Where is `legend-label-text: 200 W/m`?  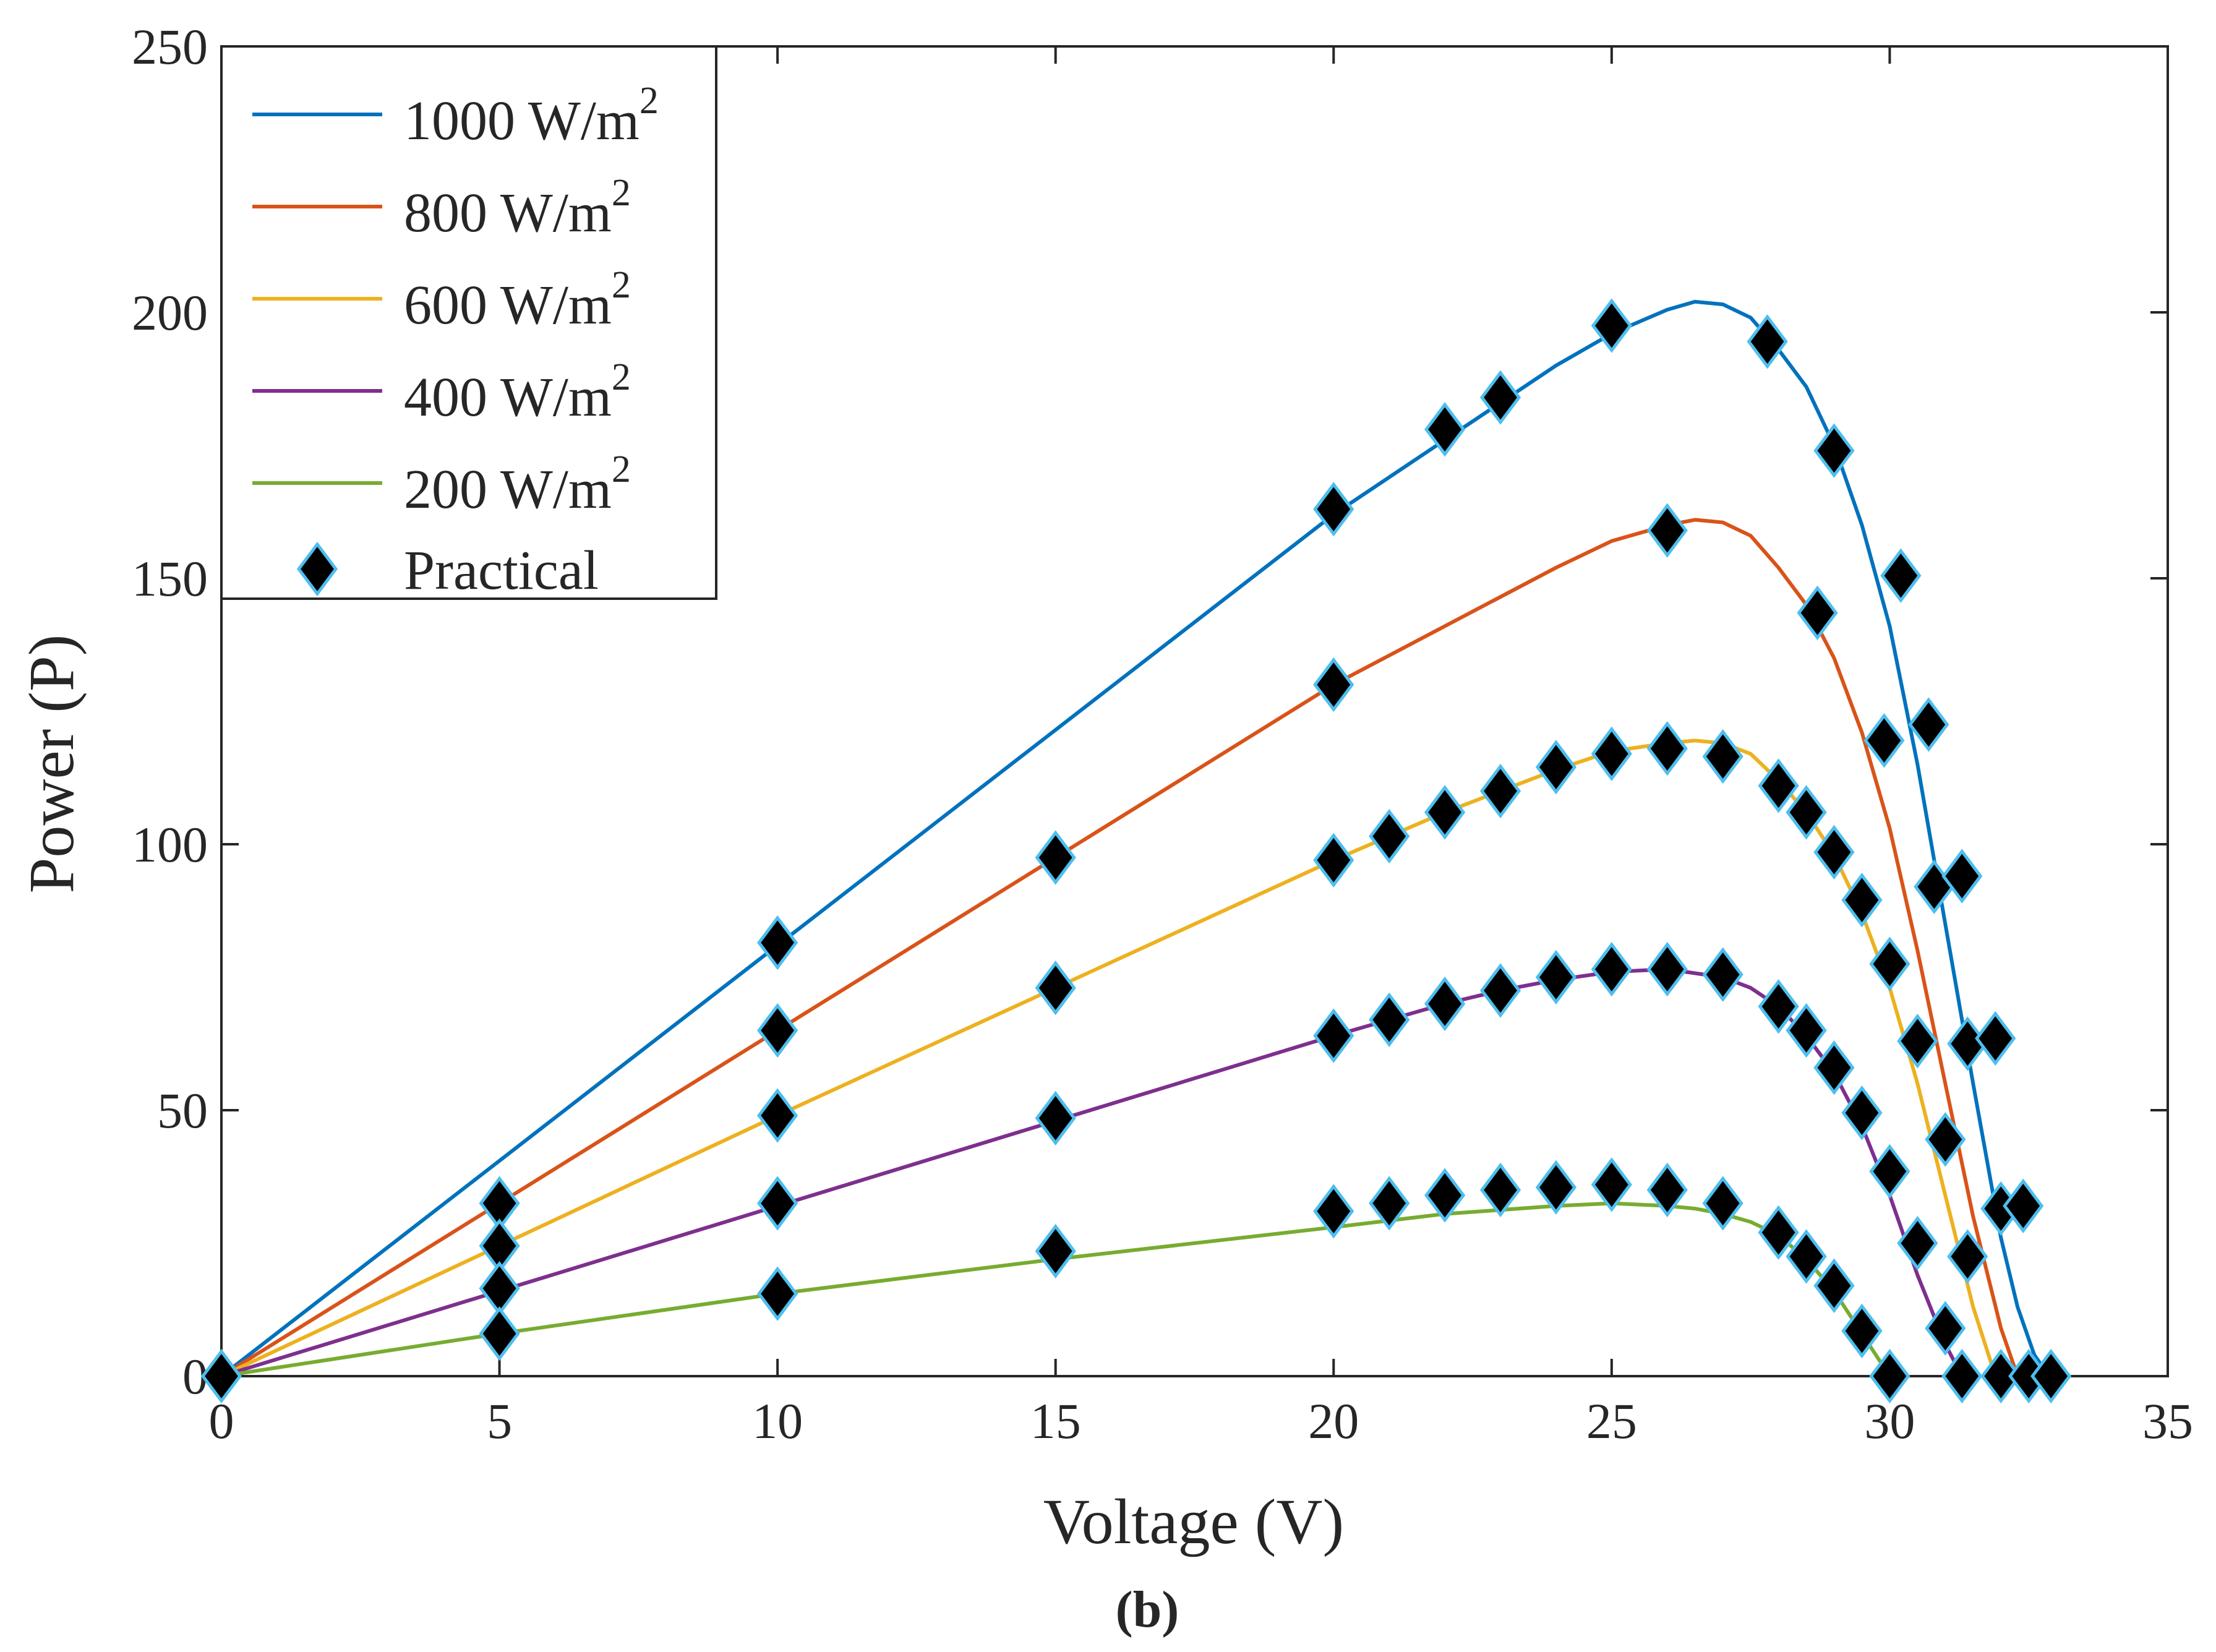 legend-label-text: 200 W/m is located at coordinates (508, 489).